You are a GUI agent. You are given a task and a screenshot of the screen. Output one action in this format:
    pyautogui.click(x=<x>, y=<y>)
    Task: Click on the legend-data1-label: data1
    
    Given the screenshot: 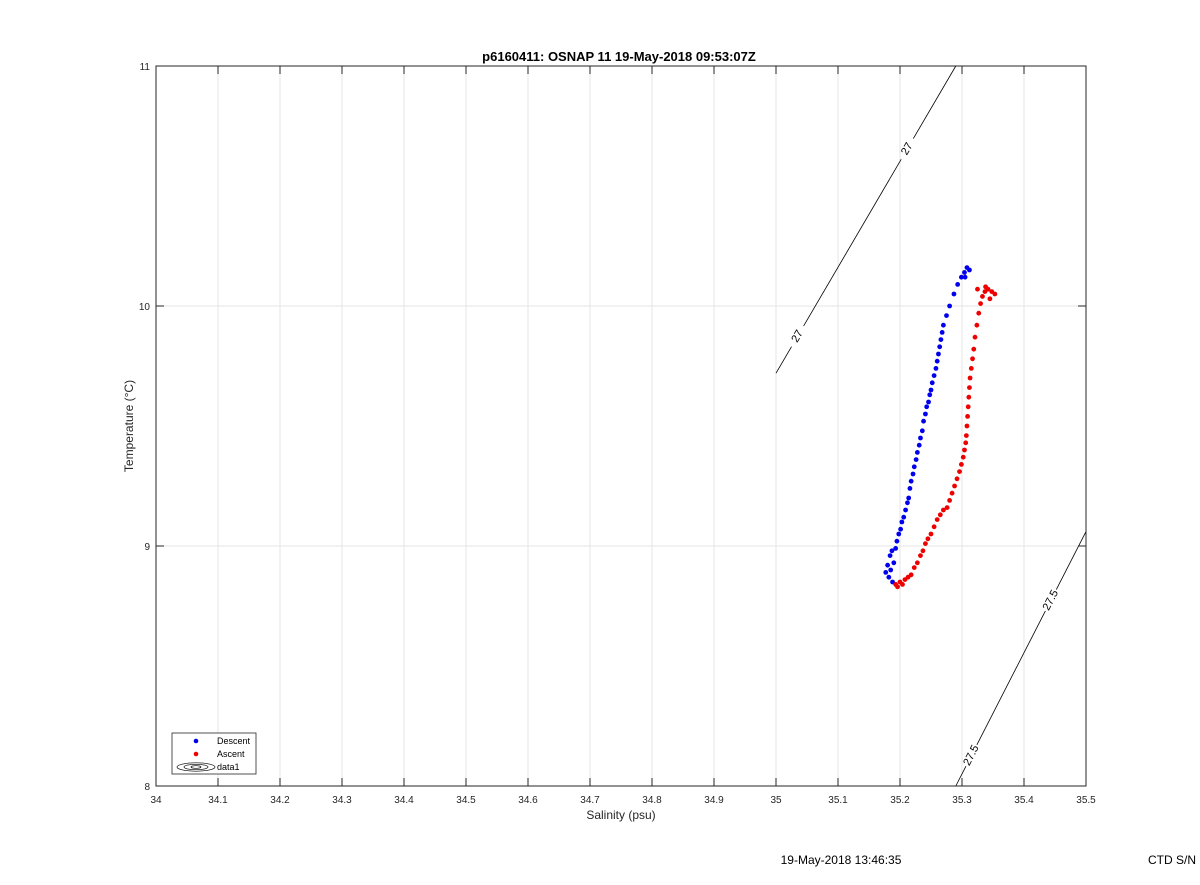 What is the action you would take?
    pyautogui.click(x=228, y=767)
    